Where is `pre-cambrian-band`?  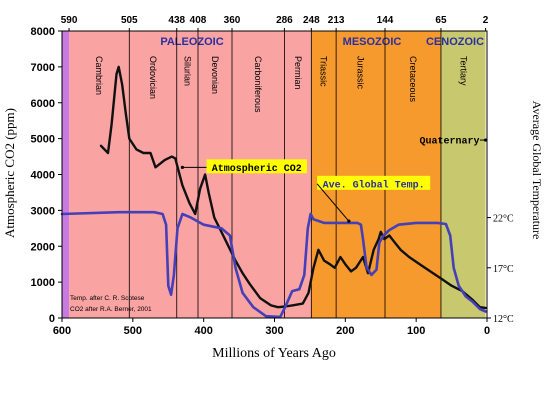
pre-cambrian-band is located at coordinates (66, 174).